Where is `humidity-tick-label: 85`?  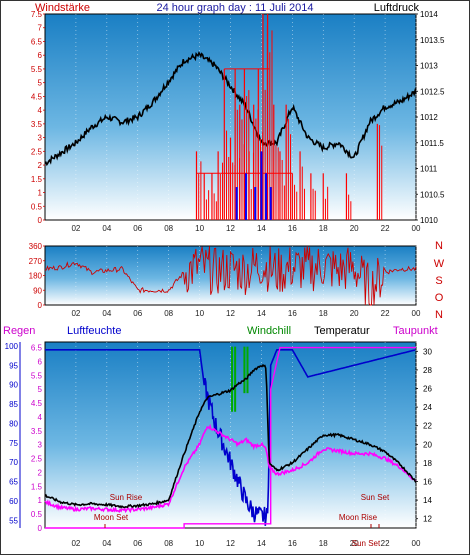 humidity-tick-label: 85 is located at coordinates (13, 404).